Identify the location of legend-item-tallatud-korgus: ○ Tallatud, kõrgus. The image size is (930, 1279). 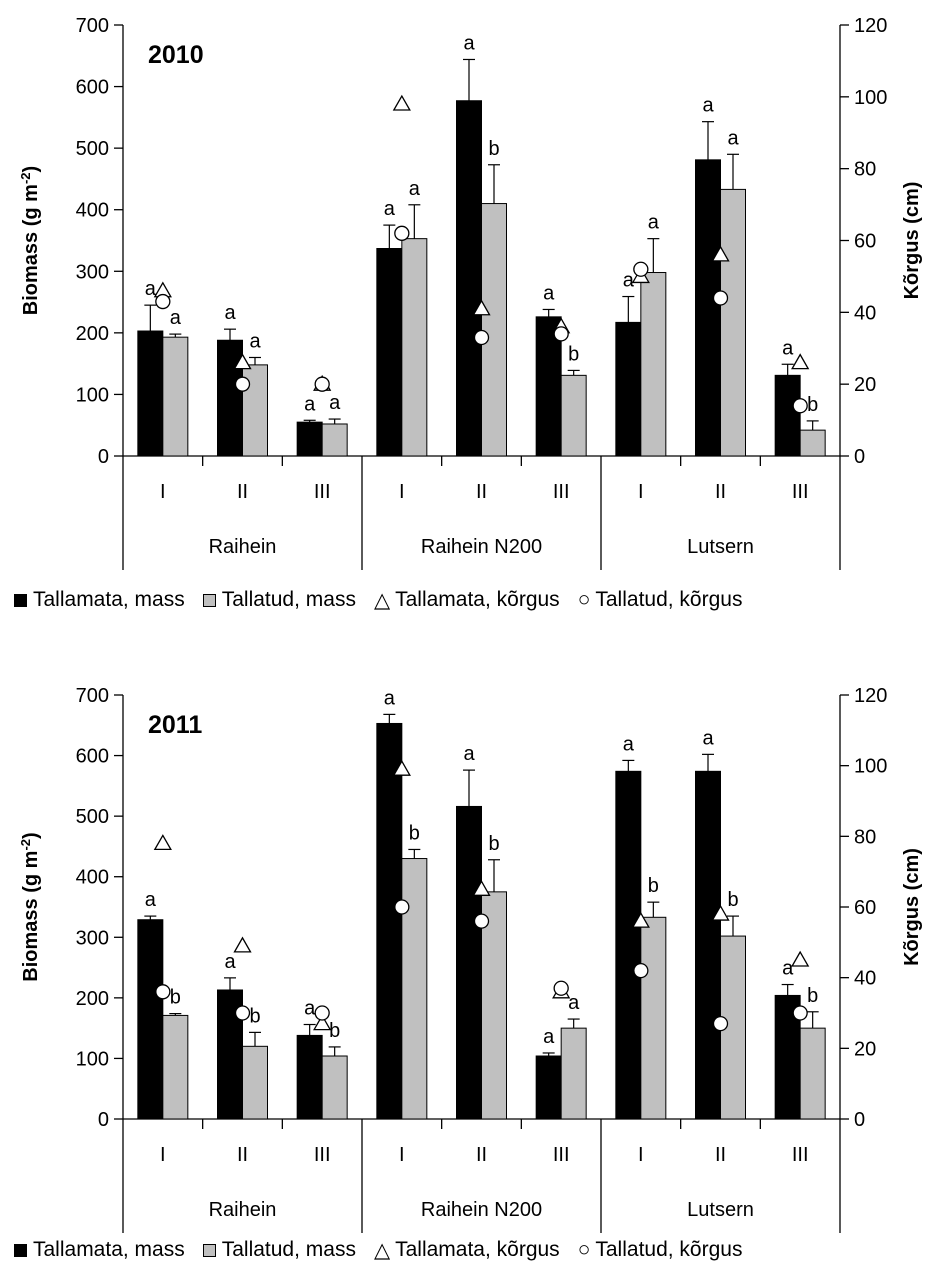
(660, 1250).